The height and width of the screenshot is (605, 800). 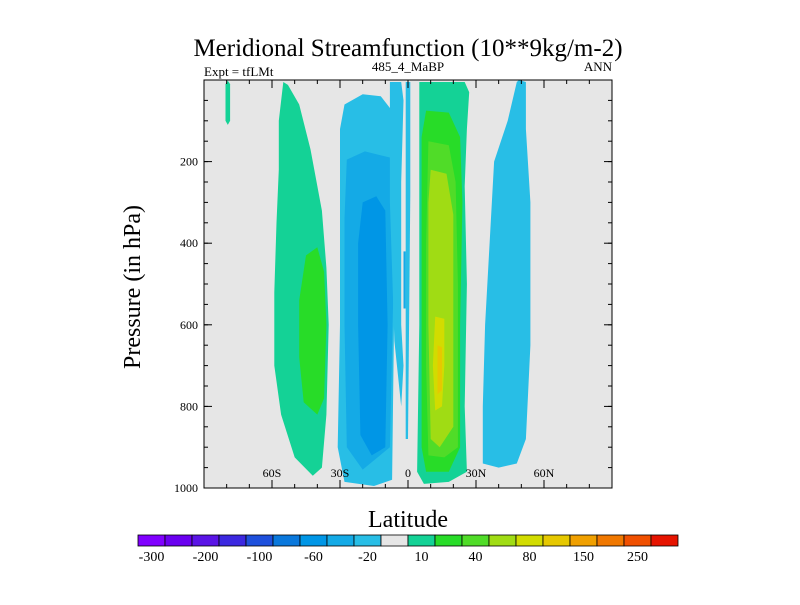 I want to click on colorbar-label: -200, so click(x=206, y=557).